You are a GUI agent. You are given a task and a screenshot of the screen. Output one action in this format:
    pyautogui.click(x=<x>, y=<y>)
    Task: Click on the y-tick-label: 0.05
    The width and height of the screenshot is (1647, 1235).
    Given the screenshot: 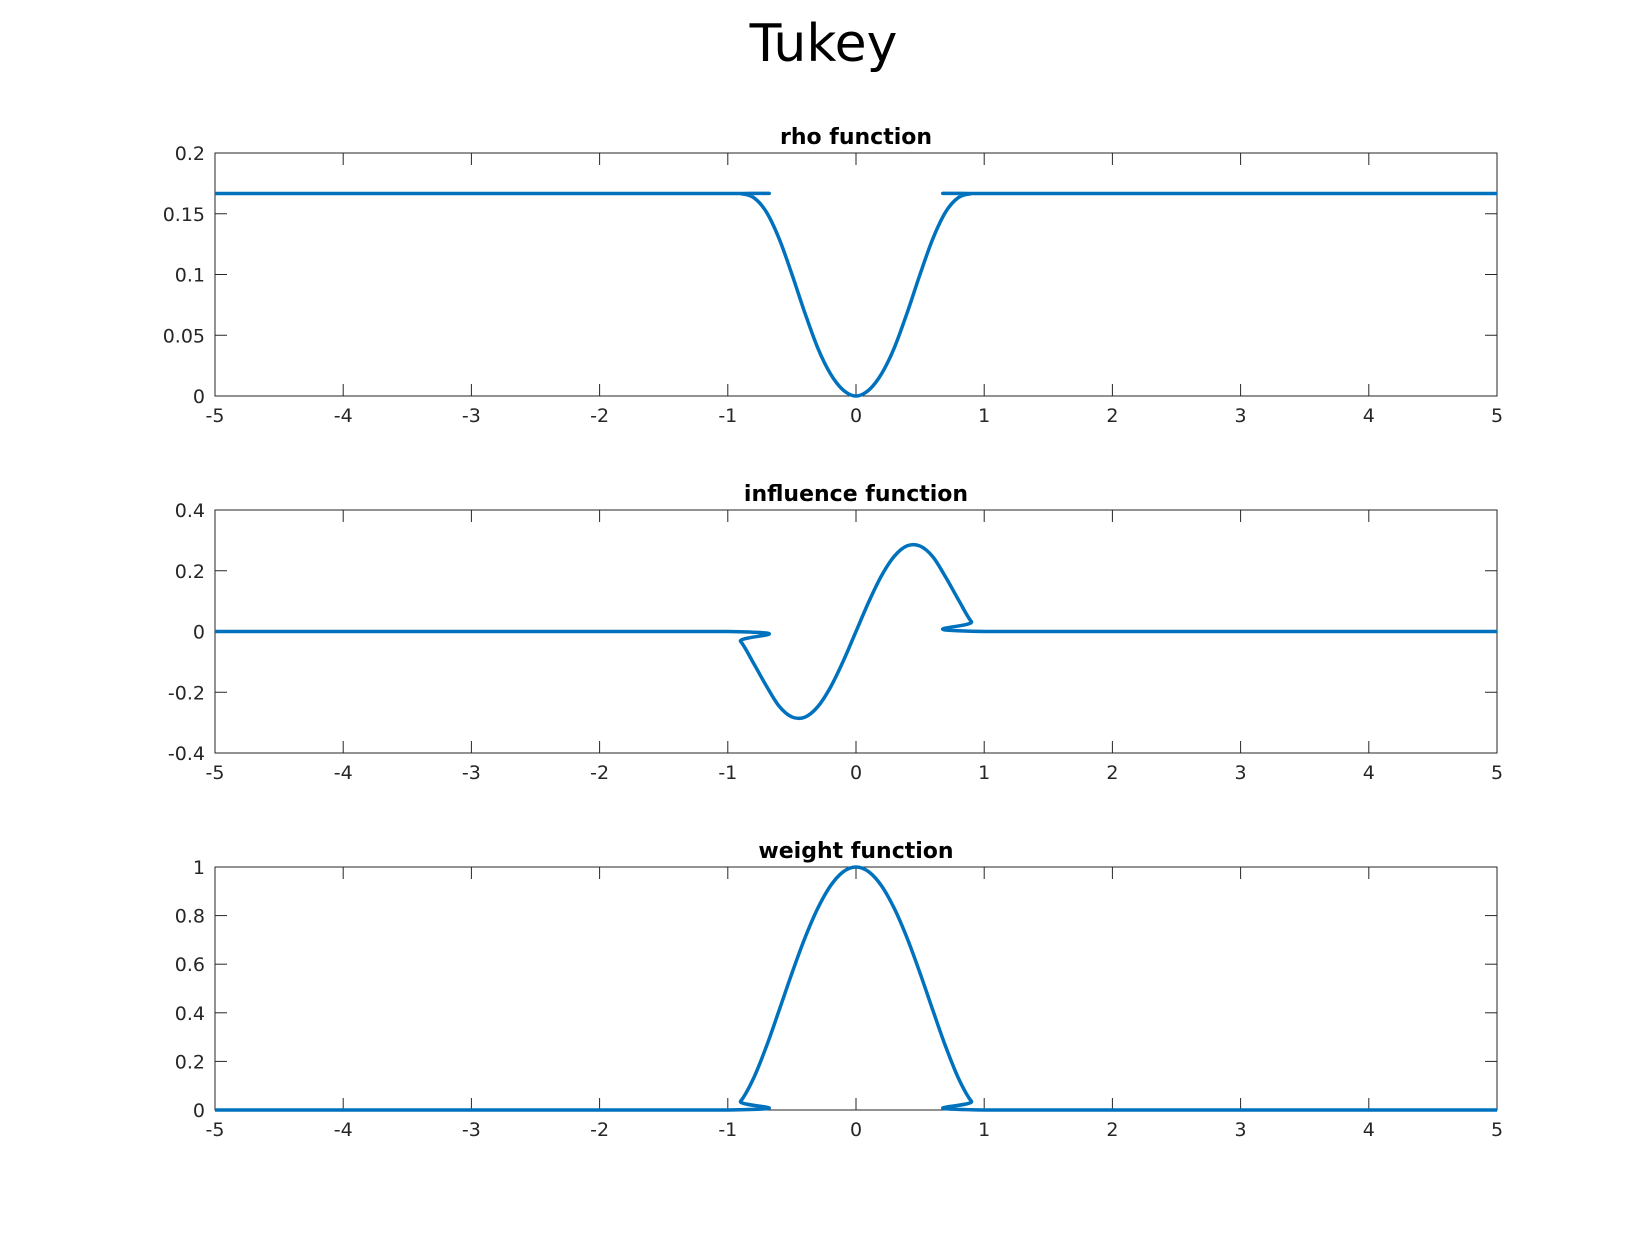 What is the action you would take?
    pyautogui.click(x=184, y=336)
    